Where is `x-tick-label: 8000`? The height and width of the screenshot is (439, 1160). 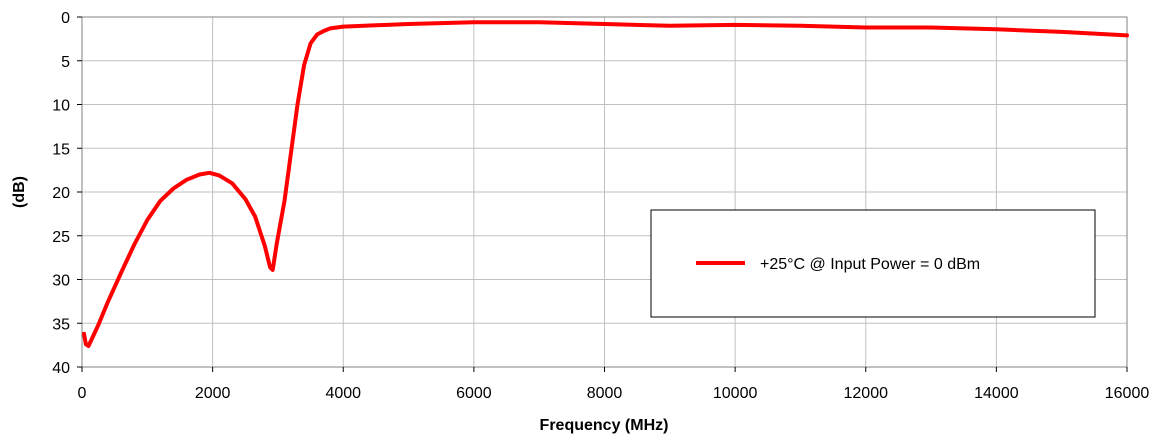 x-tick-label: 8000 is located at coordinates (605, 393).